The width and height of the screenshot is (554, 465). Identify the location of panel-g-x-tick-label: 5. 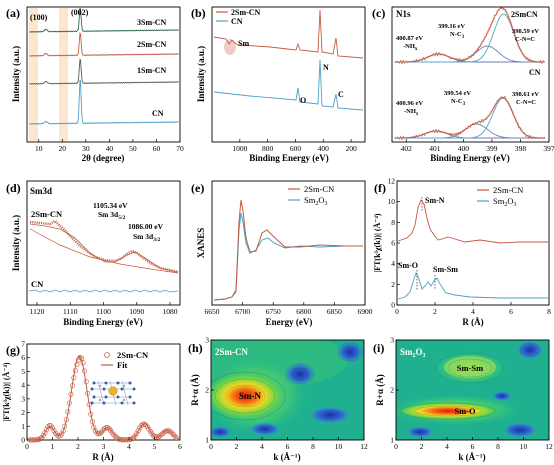
(155, 446).